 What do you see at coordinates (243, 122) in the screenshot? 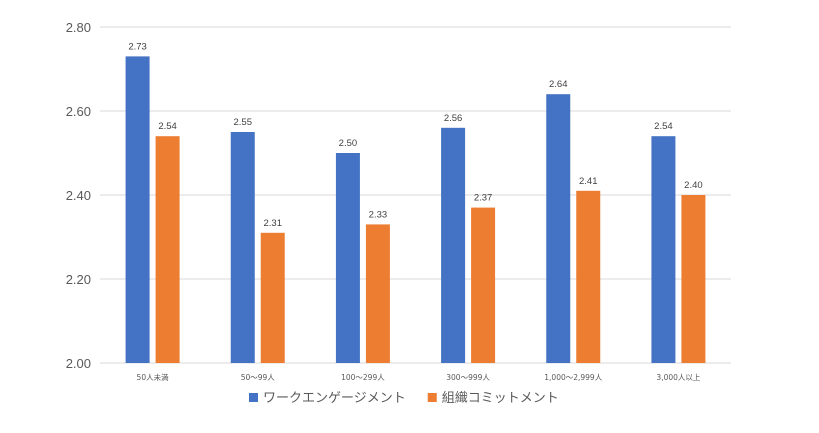
I see `data-label: 2.55` at bounding box center [243, 122].